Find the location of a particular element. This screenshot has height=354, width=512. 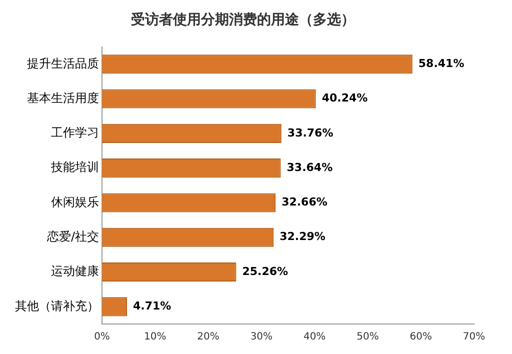

data-label: 4.71% is located at coordinates (152, 306).